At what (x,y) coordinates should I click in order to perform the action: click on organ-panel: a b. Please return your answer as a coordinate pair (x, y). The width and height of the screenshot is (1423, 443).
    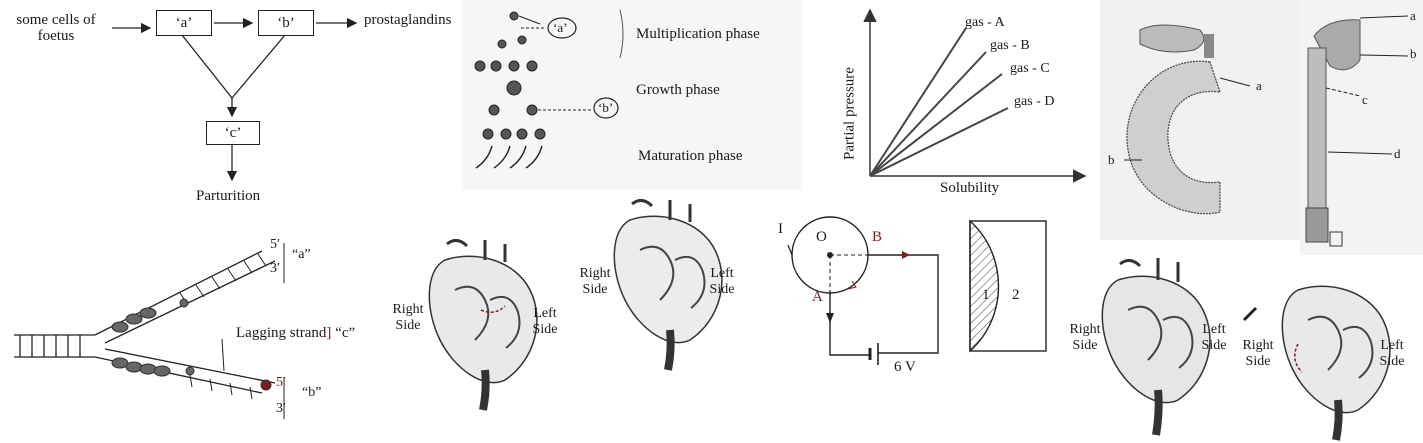
    Looking at the image, I should click on (1200, 120).